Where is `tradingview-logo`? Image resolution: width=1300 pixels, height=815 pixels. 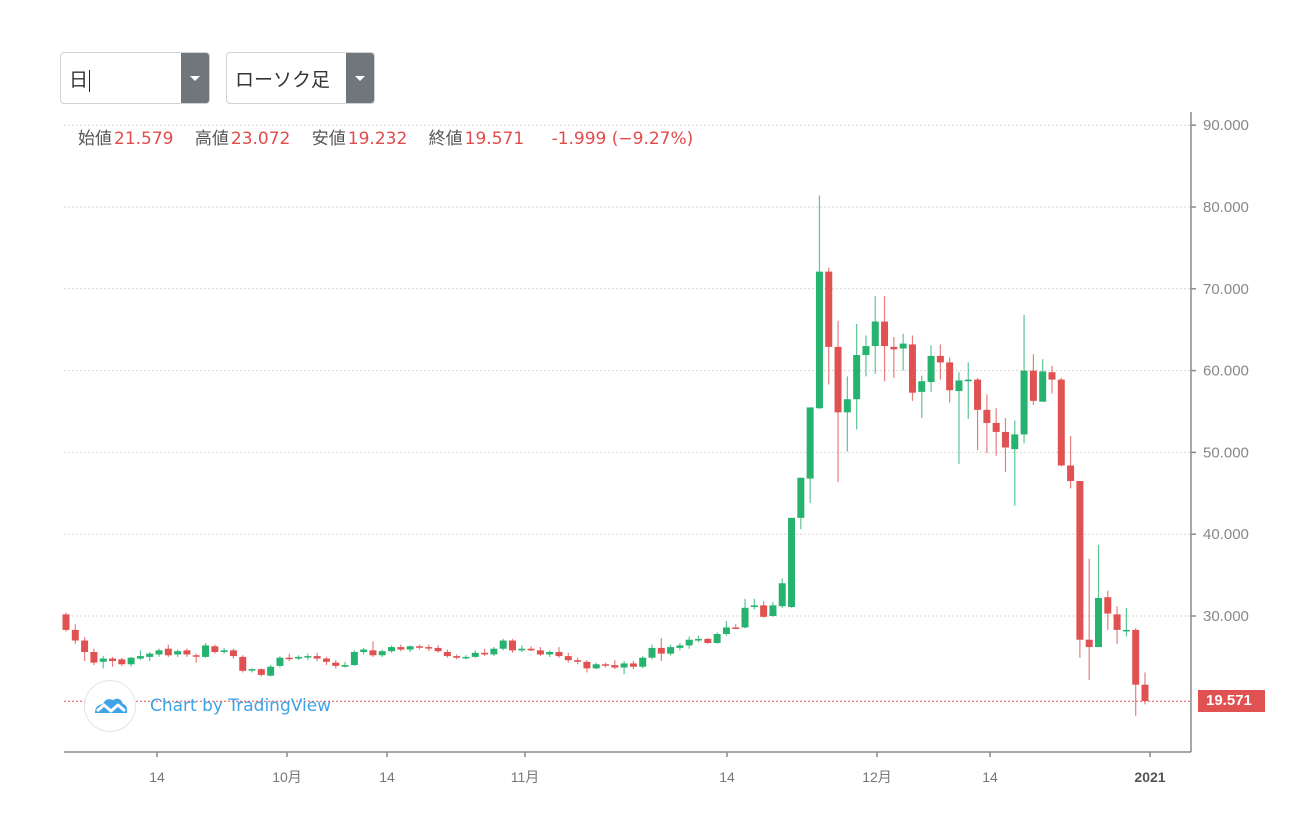
tradingview-logo is located at coordinates (110, 706).